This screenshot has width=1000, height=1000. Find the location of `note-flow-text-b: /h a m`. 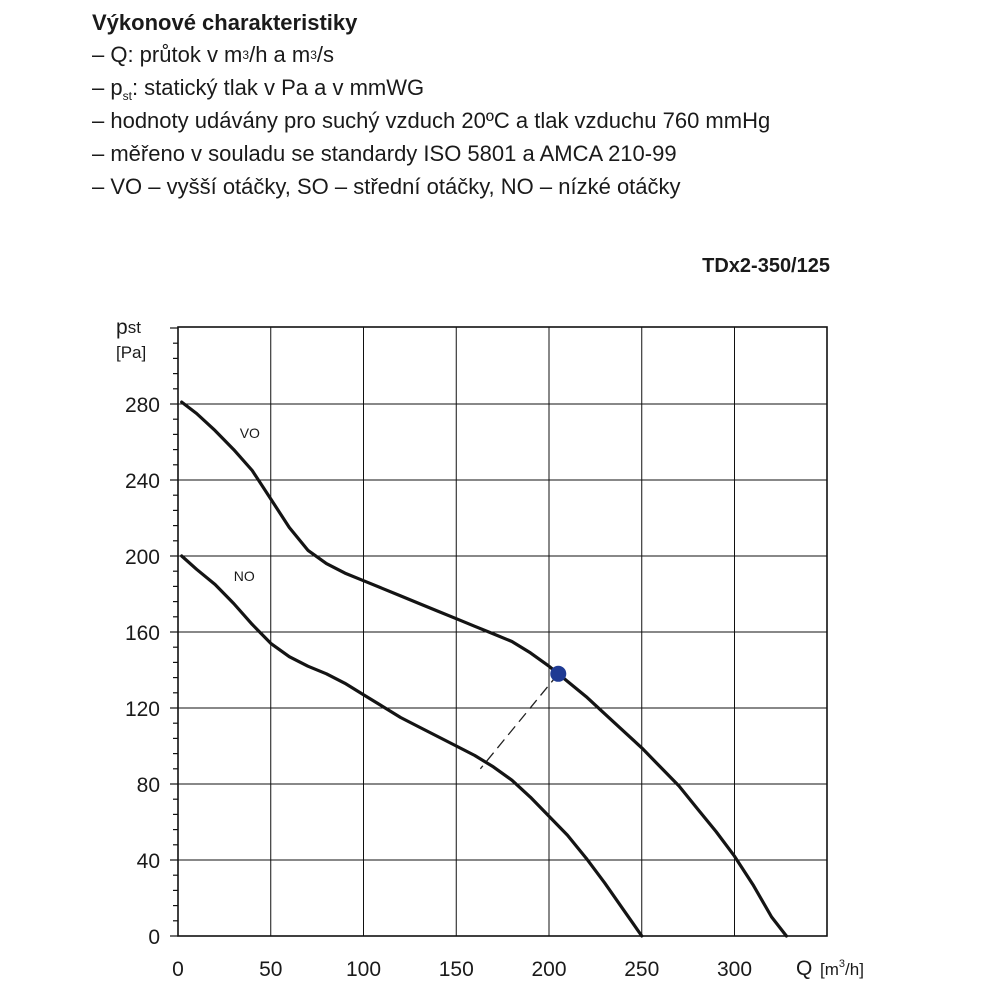

note-flow-text-b: /h a m is located at coordinates (280, 54).